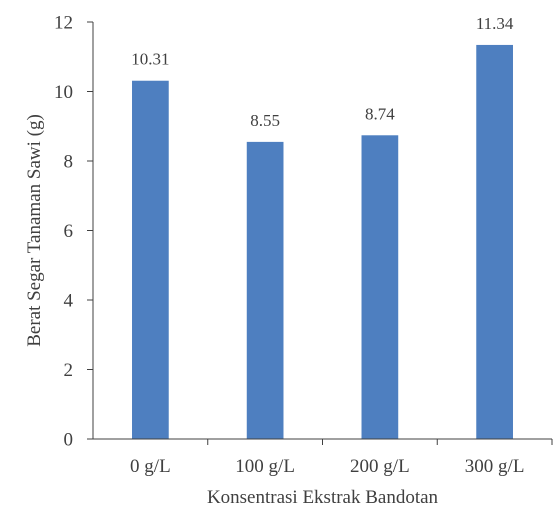 The width and height of the screenshot is (554, 512). Describe the element at coordinates (69, 370) in the screenshot. I see `y-tick-label: 2` at that location.